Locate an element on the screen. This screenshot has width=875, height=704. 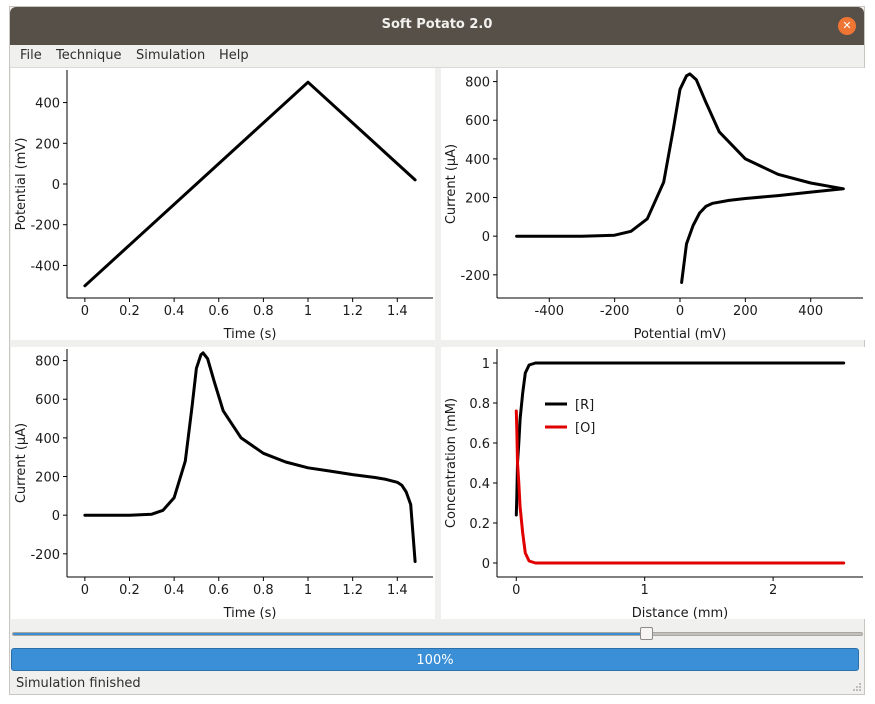
y-tick-label: 1 is located at coordinates (486, 364).